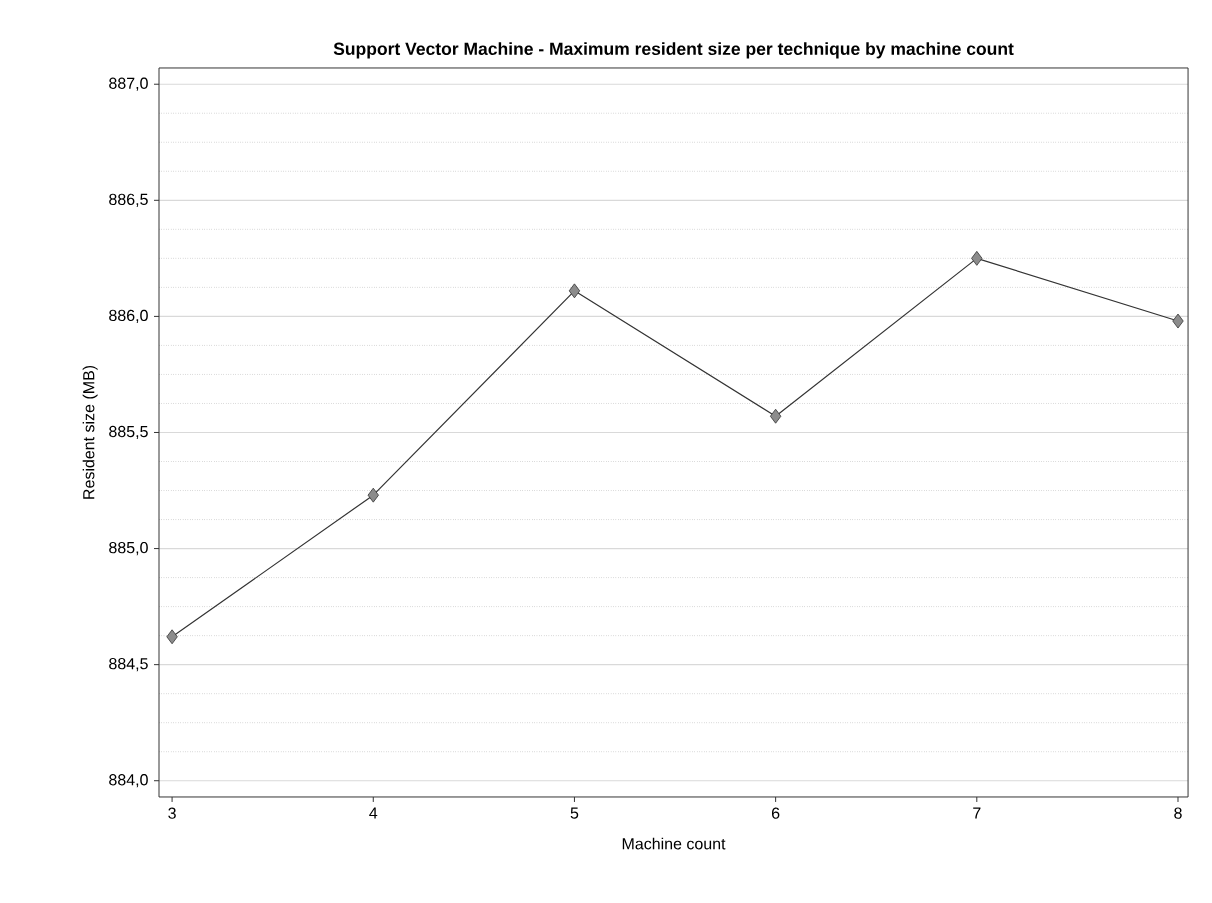 Image resolution: width=1212 pixels, height=903 pixels. I want to click on y-axis-title: Resident size (MB), so click(90, 432).